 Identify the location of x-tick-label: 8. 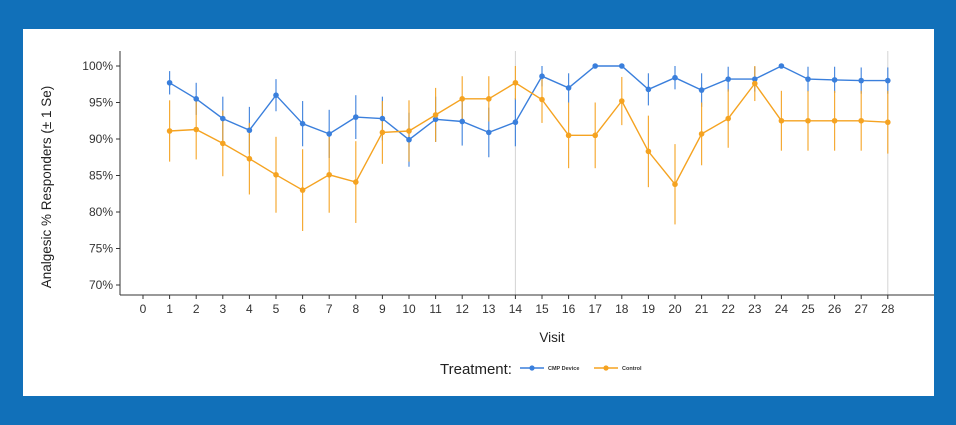
(355, 309).